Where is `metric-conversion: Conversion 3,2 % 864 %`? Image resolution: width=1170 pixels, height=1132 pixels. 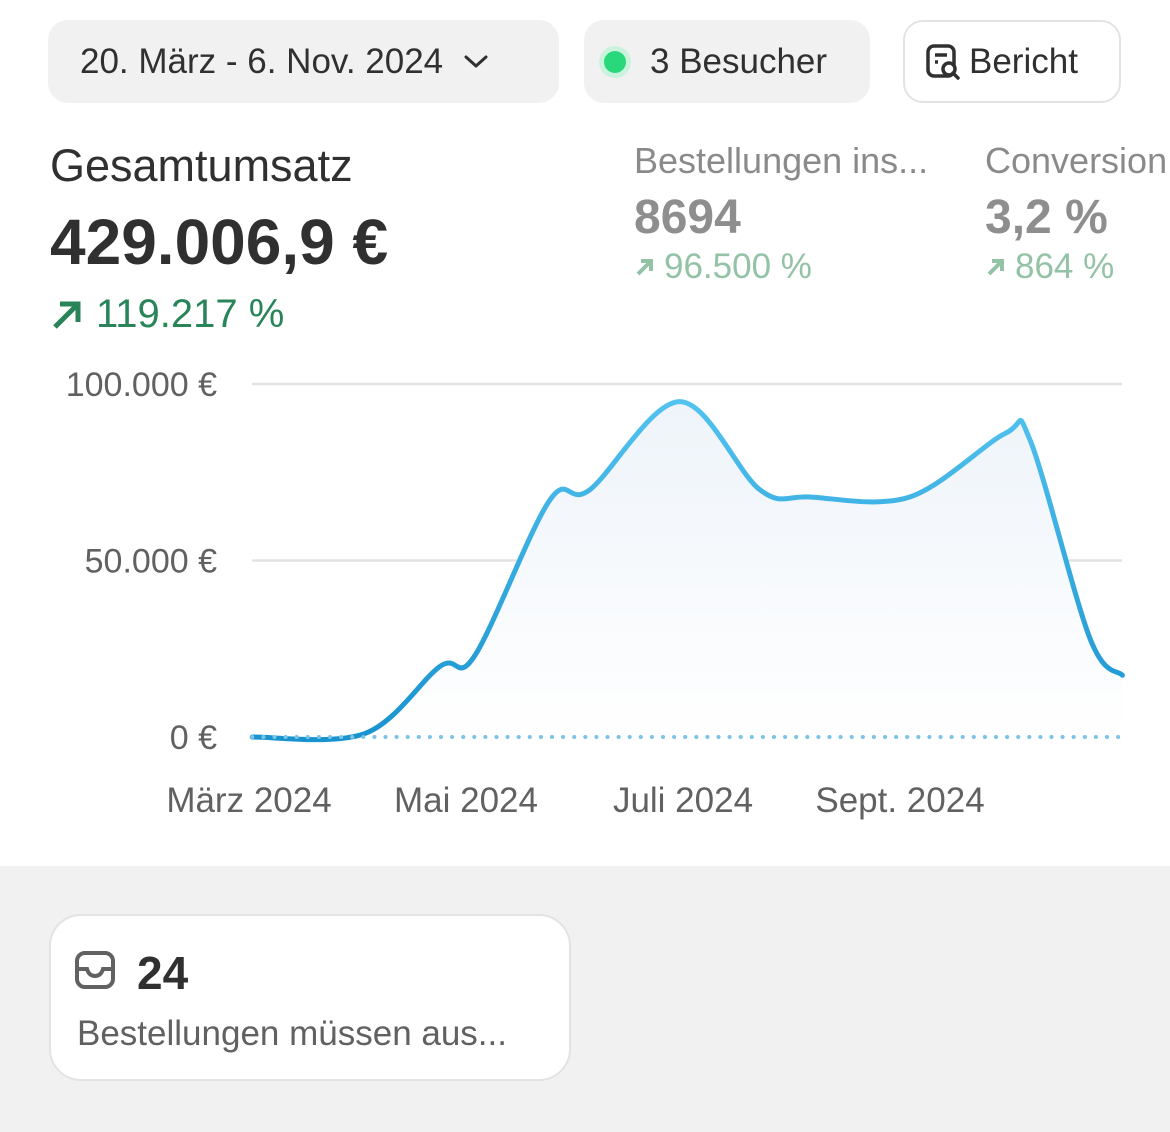
metric-conversion: Conversion 3,2 % 864 % is located at coordinates (1076, 213).